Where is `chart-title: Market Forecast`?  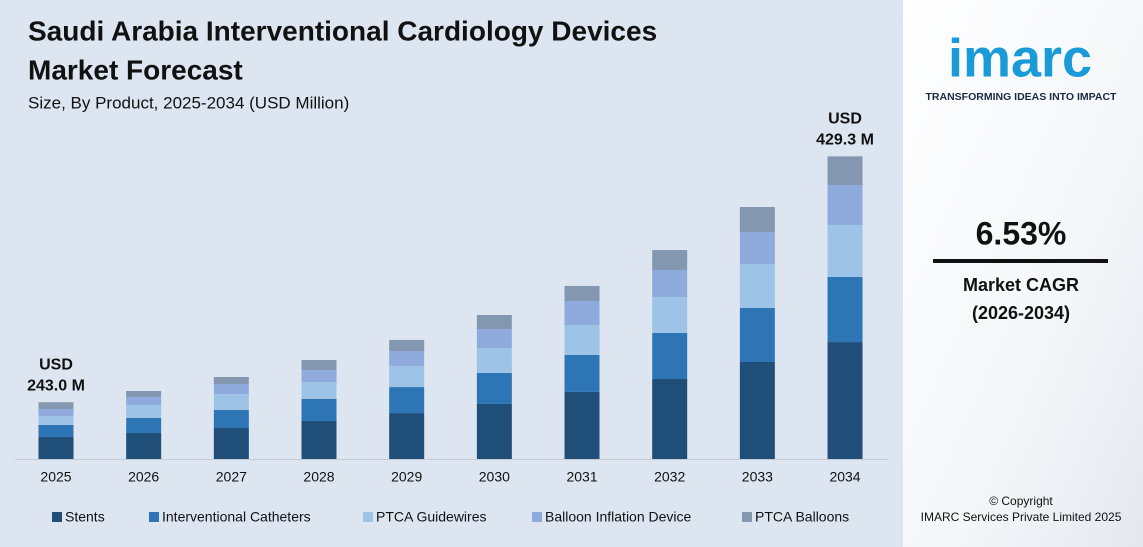 chart-title: Market Forecast is located at coordinates (135, 69).